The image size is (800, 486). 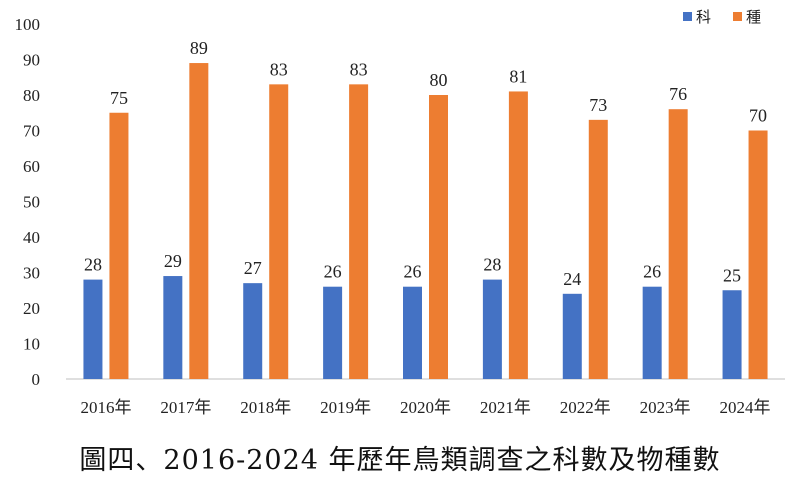 I want to click on y-tick-label: 30, so click(x=31, y=273).